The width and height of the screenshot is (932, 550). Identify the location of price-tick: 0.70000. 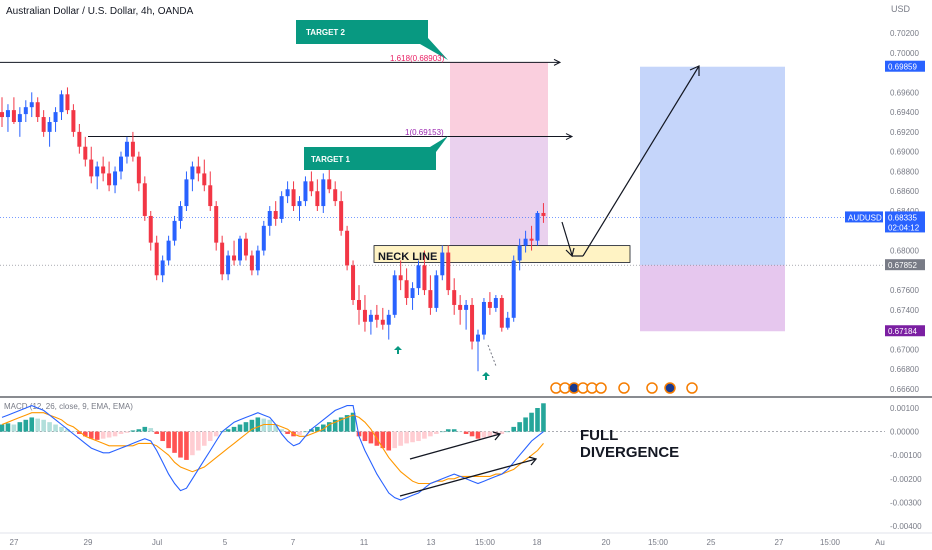
(904, 53).